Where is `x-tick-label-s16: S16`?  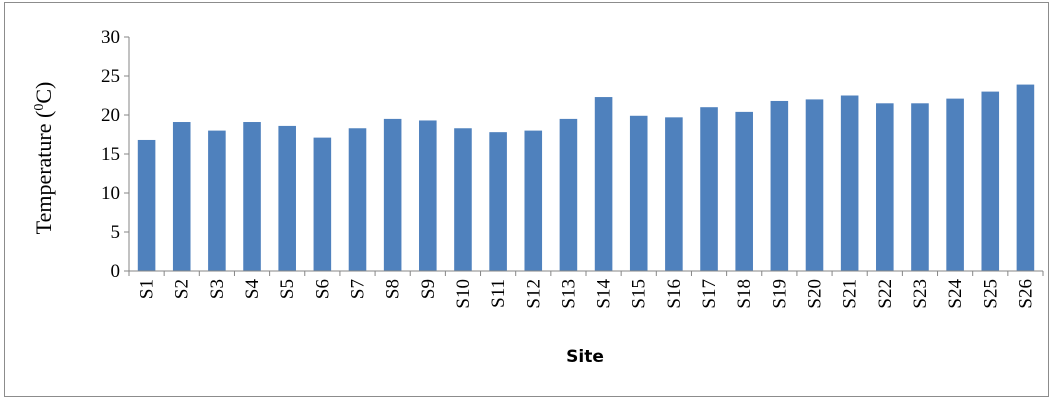 x-tick-label-s16: S16 is located at coordinates (674, 294).